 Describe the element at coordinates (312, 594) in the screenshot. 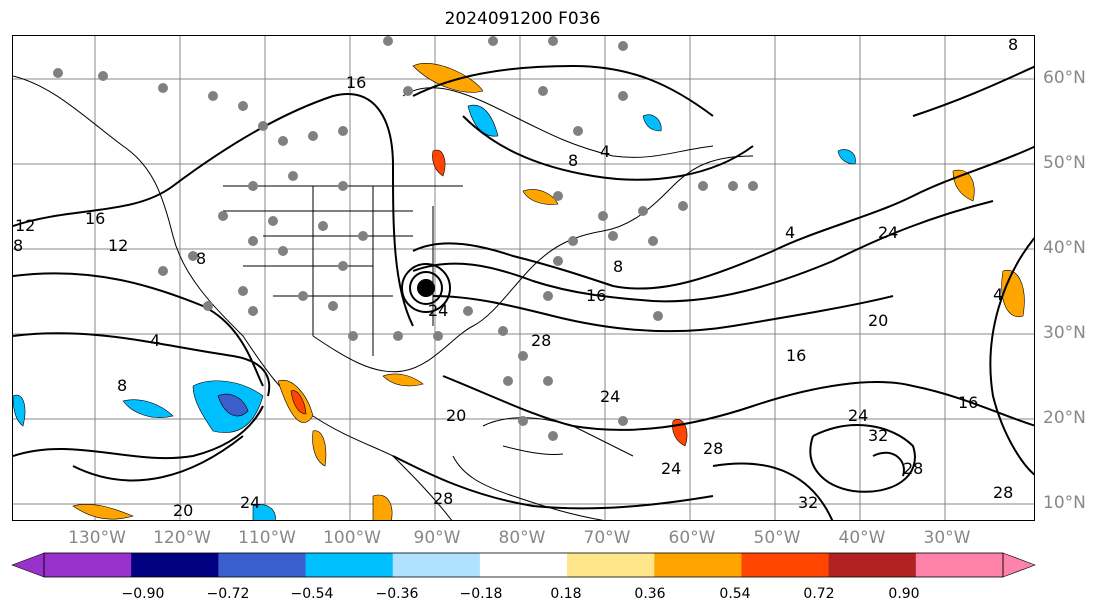

I see `colorbar-tick: −0.54` at that location.